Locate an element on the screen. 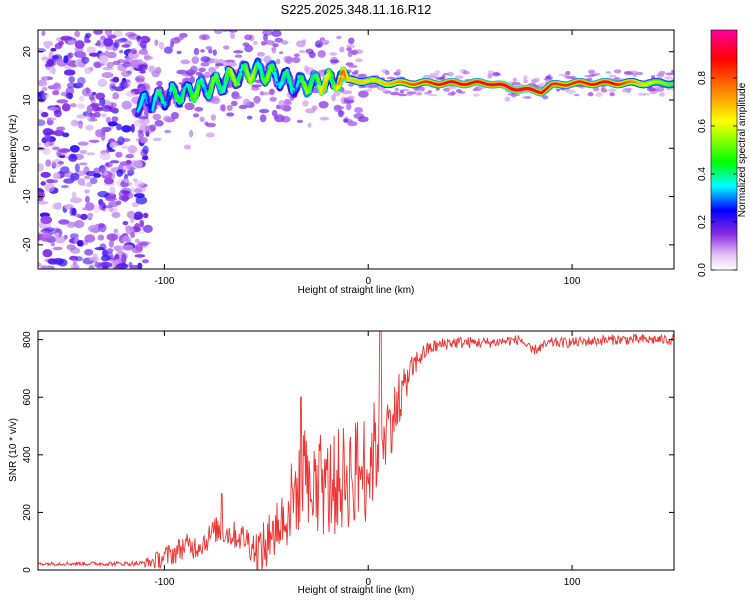  colorbar-tick-label: 0.0 is located at coordinates (702, 270).